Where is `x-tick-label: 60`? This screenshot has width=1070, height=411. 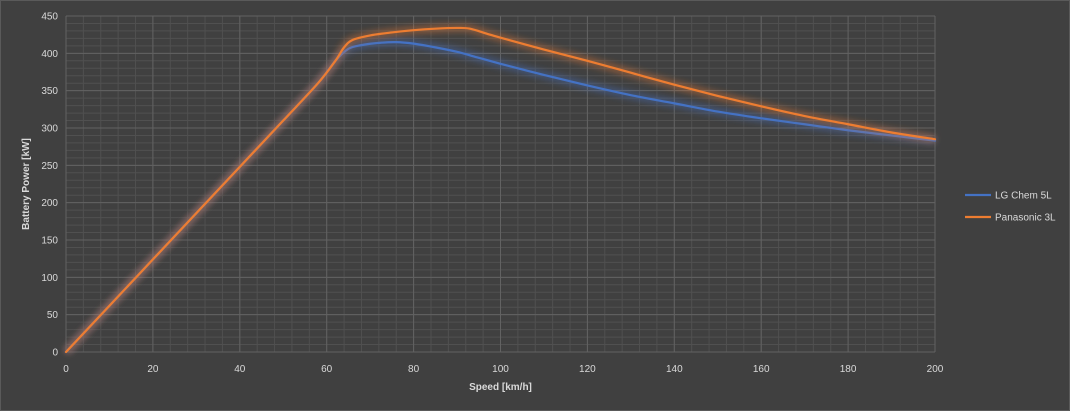
x-tick-label: 60 is located at coordinates (327, 369).